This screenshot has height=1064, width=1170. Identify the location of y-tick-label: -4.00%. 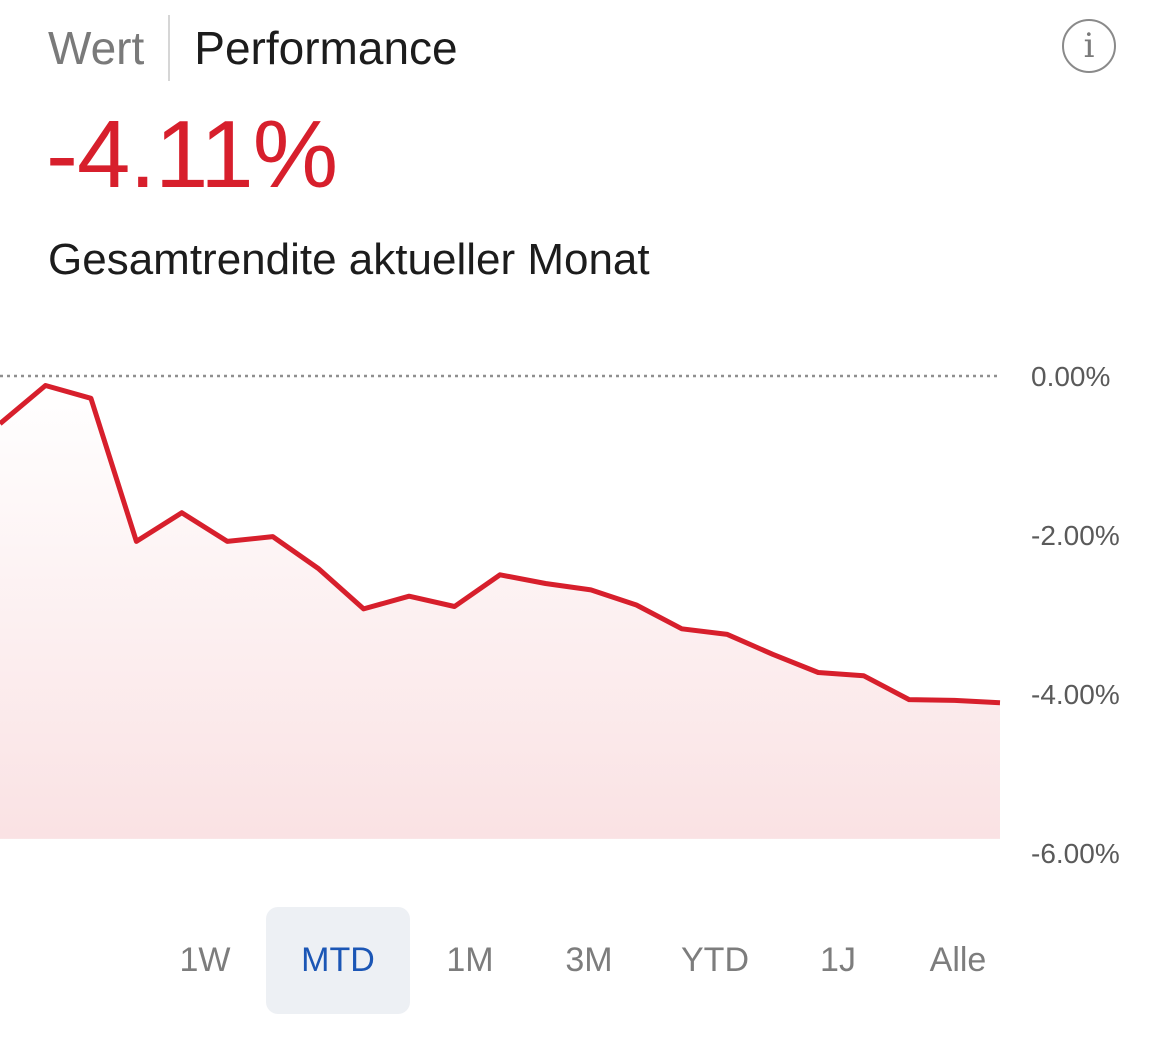
(1075, 694).